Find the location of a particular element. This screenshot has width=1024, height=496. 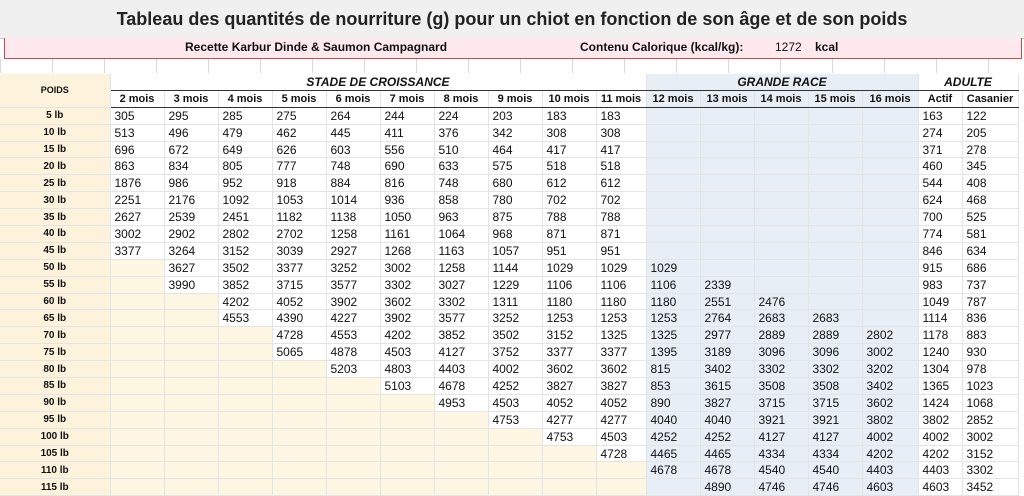

cell: 1163 is located at coordinates (461, 251).